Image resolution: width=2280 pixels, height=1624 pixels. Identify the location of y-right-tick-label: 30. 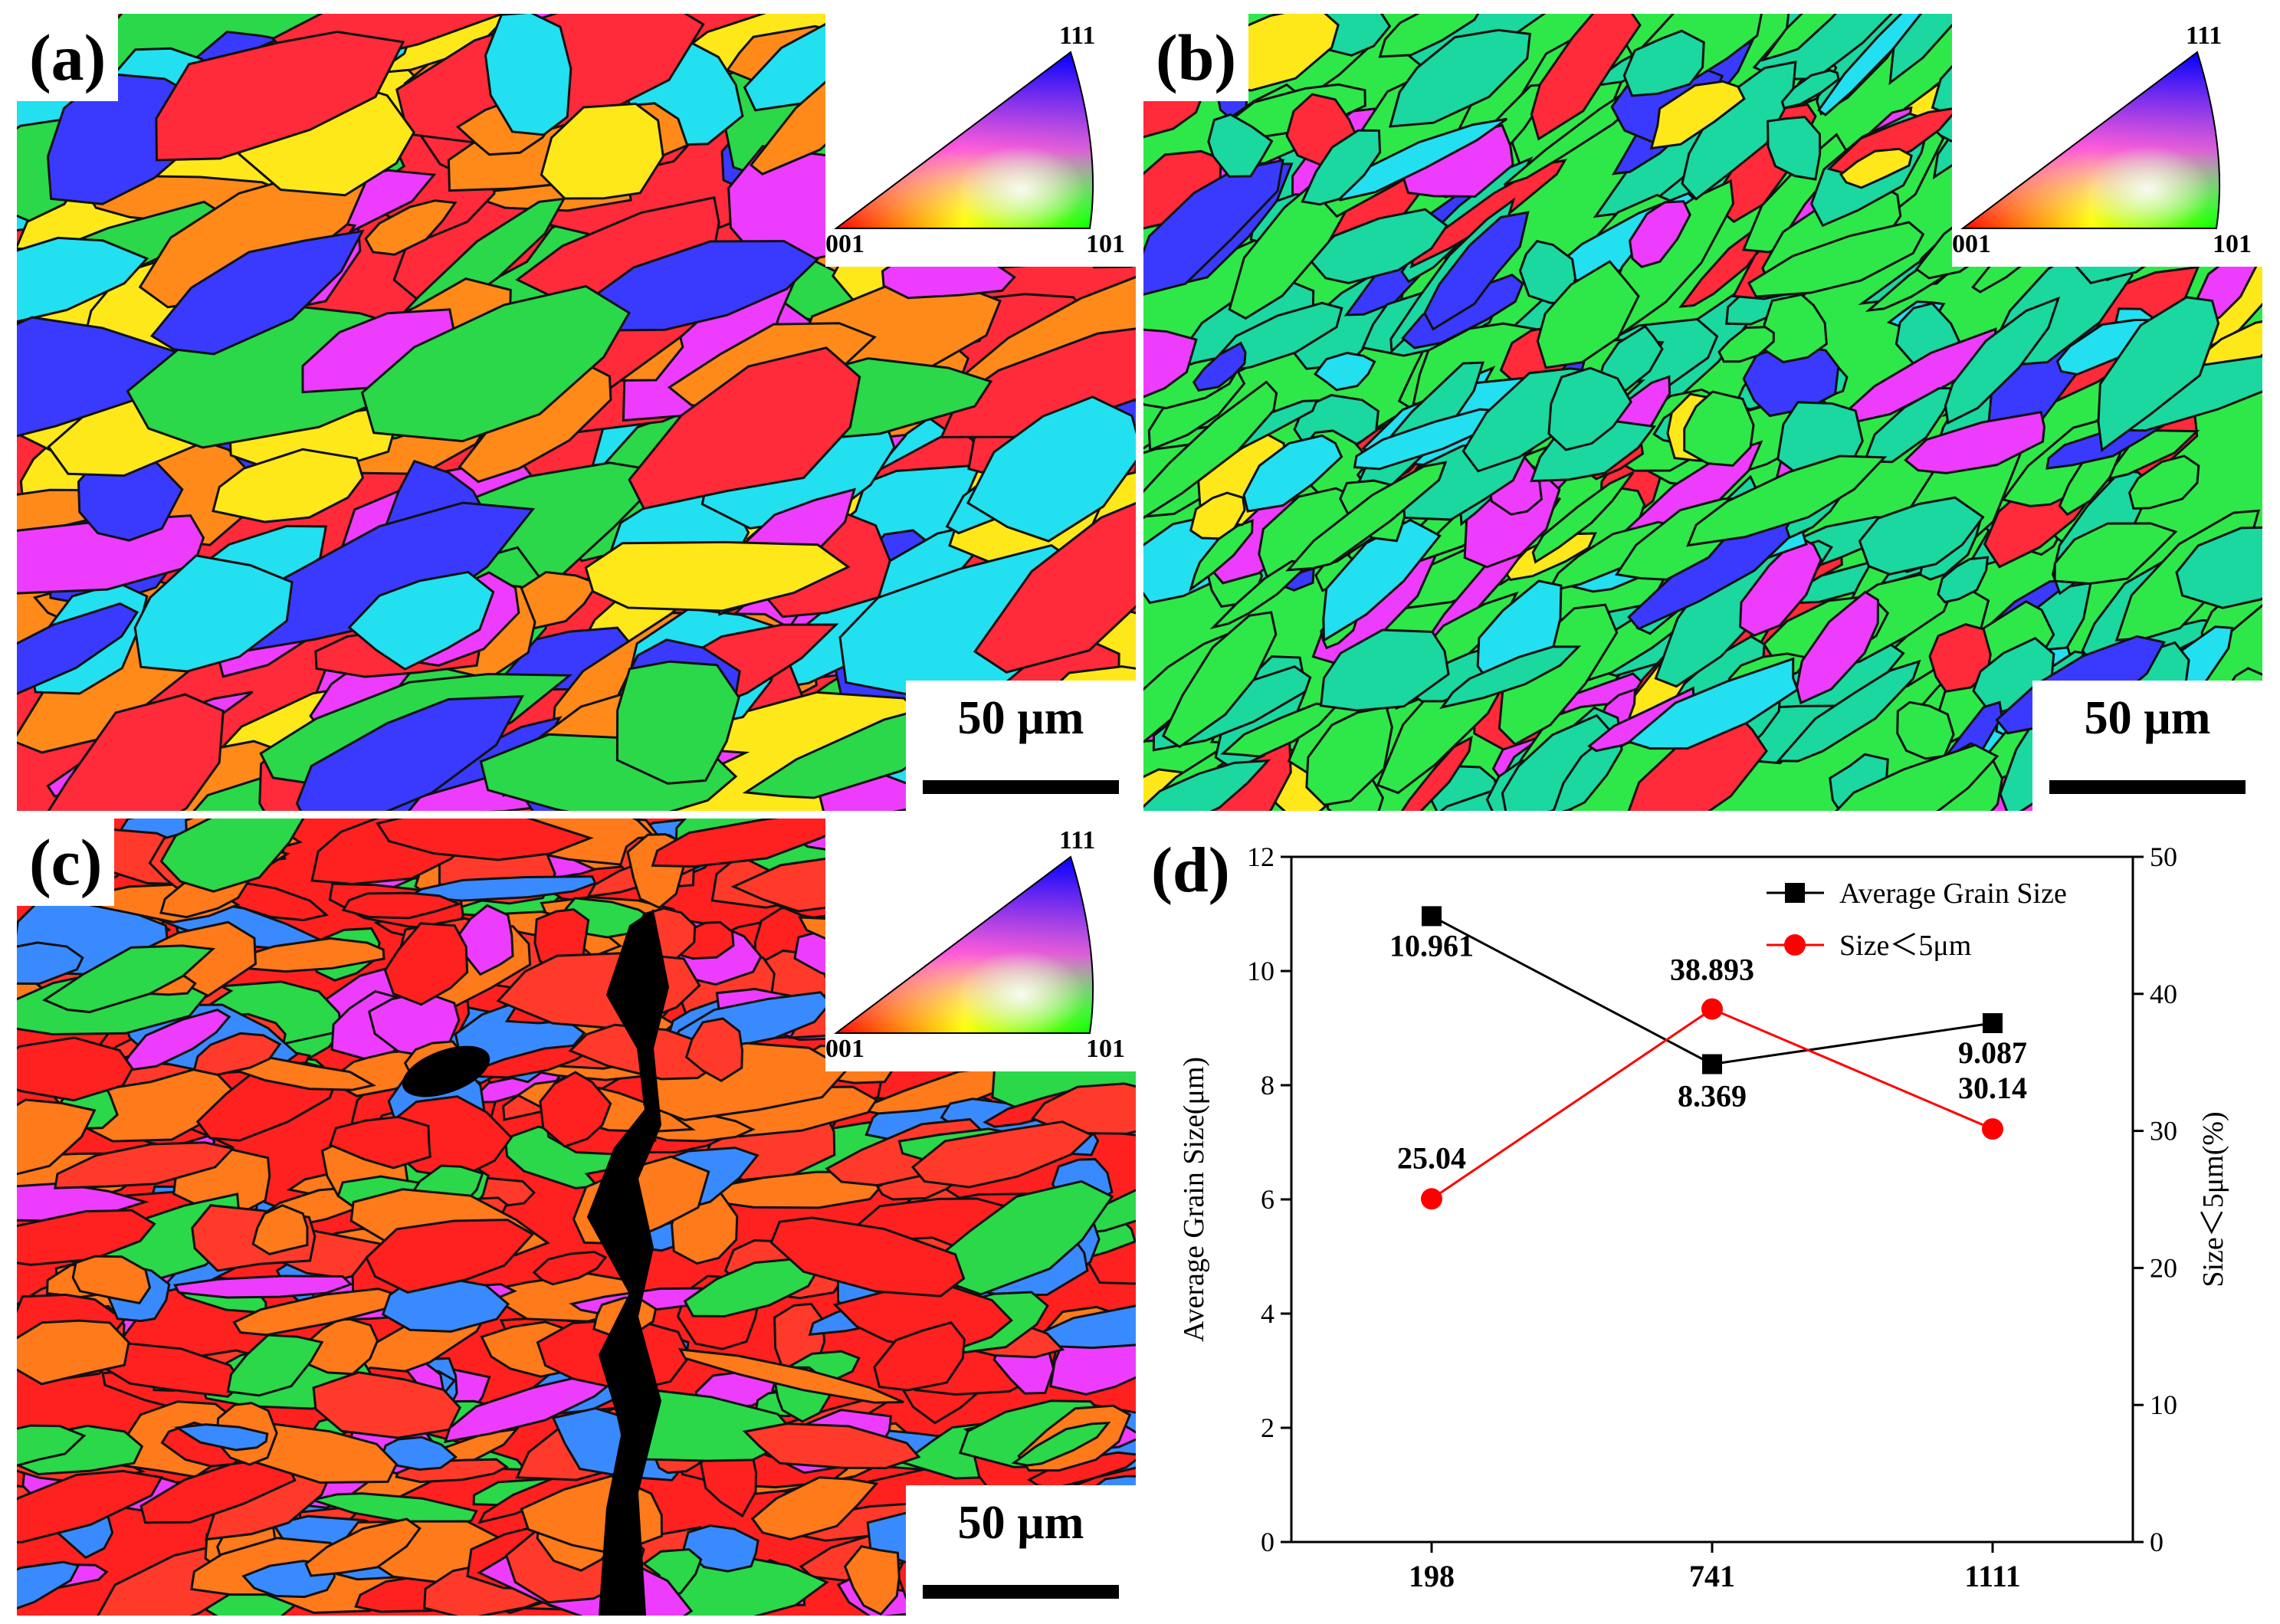
(2164, 1132).